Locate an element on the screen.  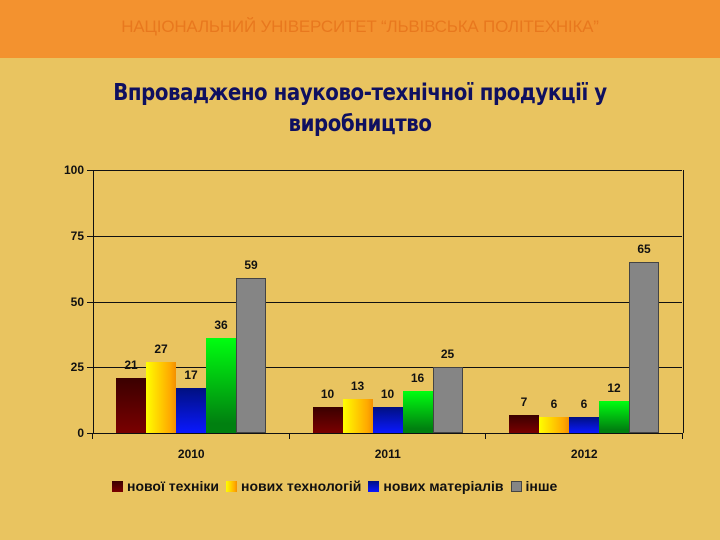
y-tick-label: 0 is located at coordinates (80, 433).